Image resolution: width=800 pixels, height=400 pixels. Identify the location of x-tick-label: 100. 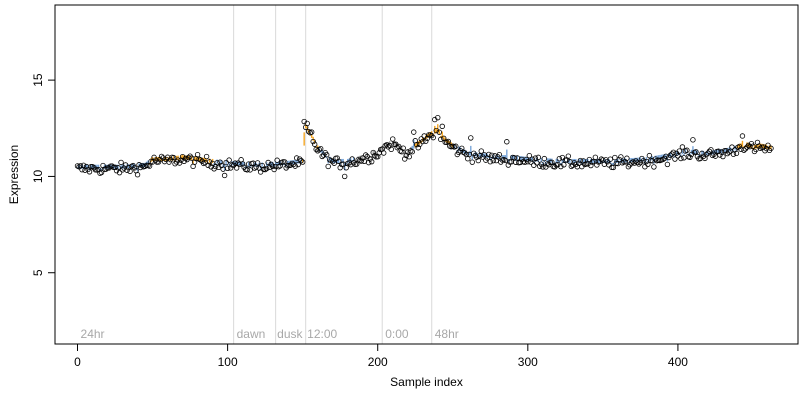
(228, 362).